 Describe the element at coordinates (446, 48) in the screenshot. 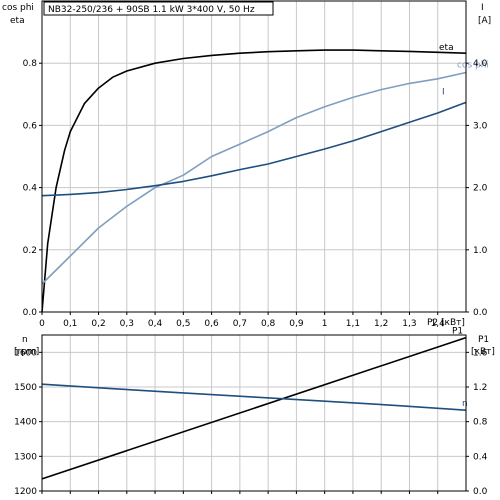

I see `series-label-eta: eta` at that location.